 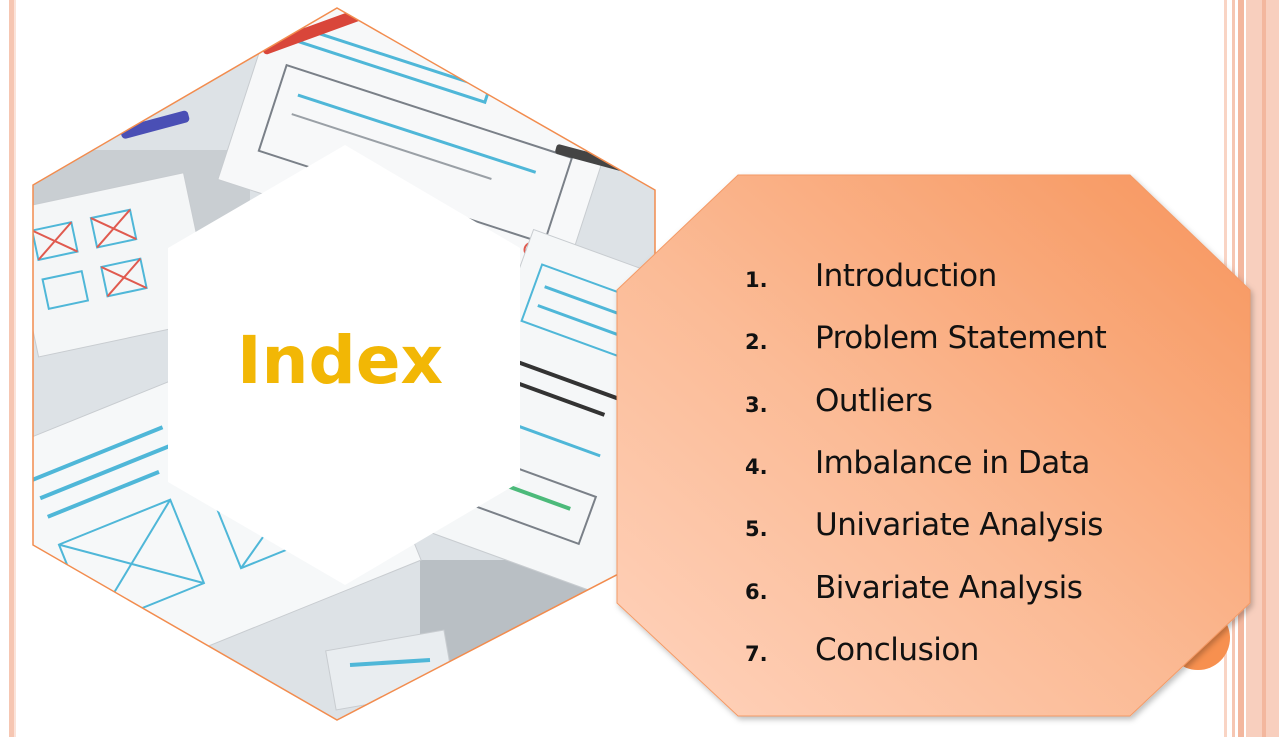 What do you see at coordinates (756, 653) in the screenshot?
I see `toc-item-number: 7.` at bounding box center [756, 653].